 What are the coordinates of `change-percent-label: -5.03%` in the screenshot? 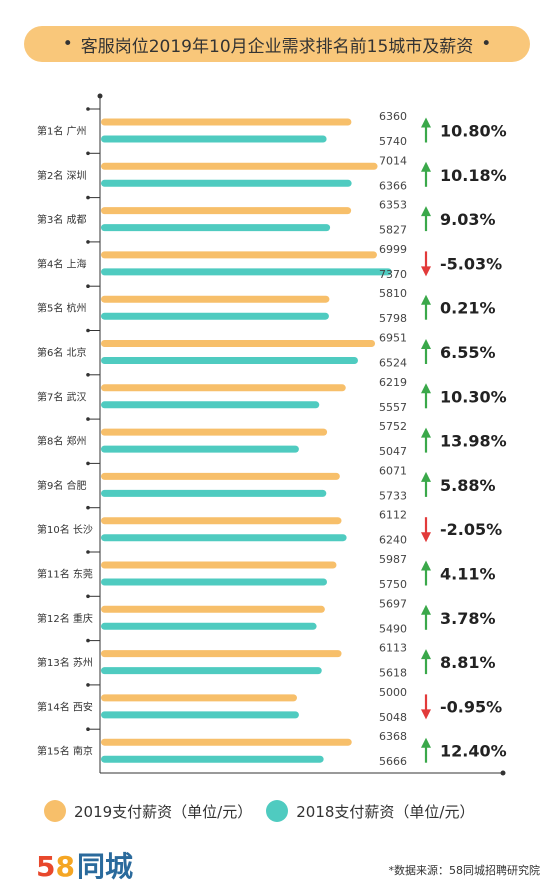 It's located at (471, 263).